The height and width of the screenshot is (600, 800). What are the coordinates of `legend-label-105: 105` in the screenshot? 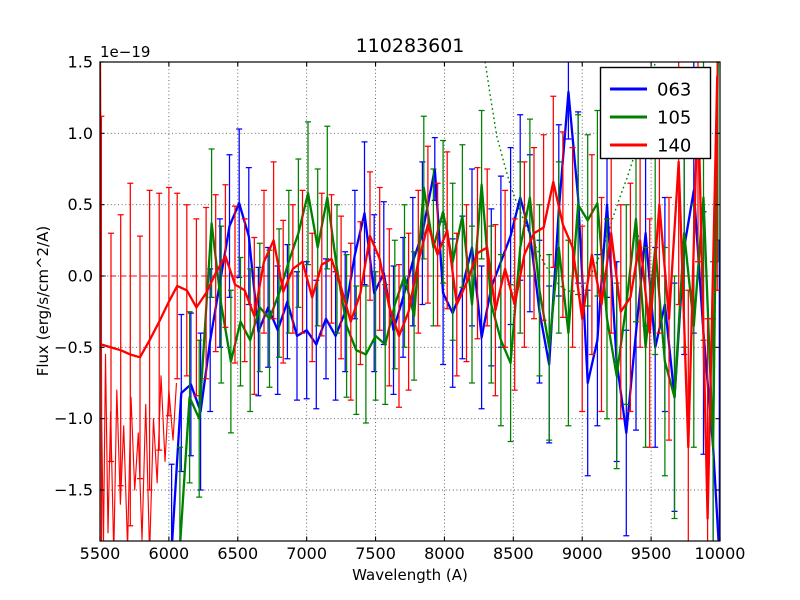 It's located at (674, 118).